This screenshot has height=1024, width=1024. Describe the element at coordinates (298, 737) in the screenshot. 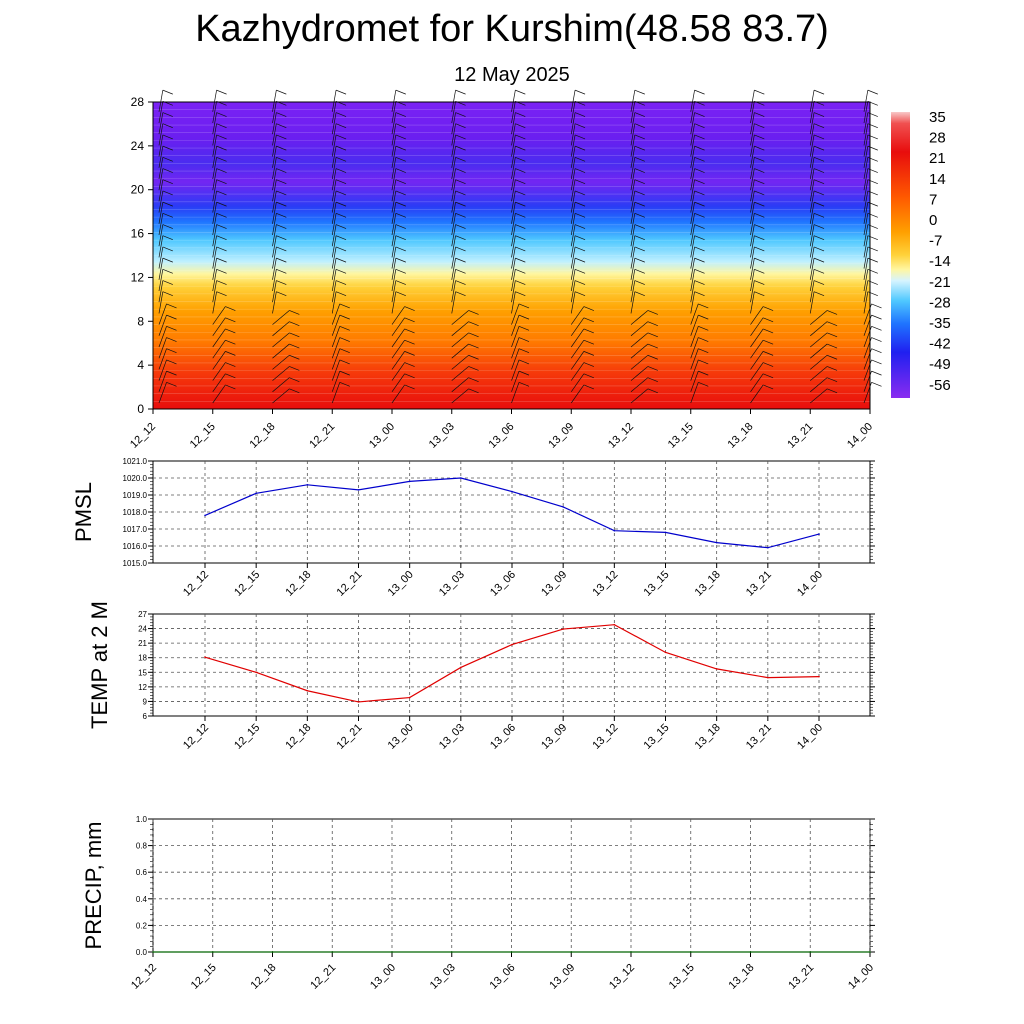

I see `x-tick-label: 12_18` at that location.